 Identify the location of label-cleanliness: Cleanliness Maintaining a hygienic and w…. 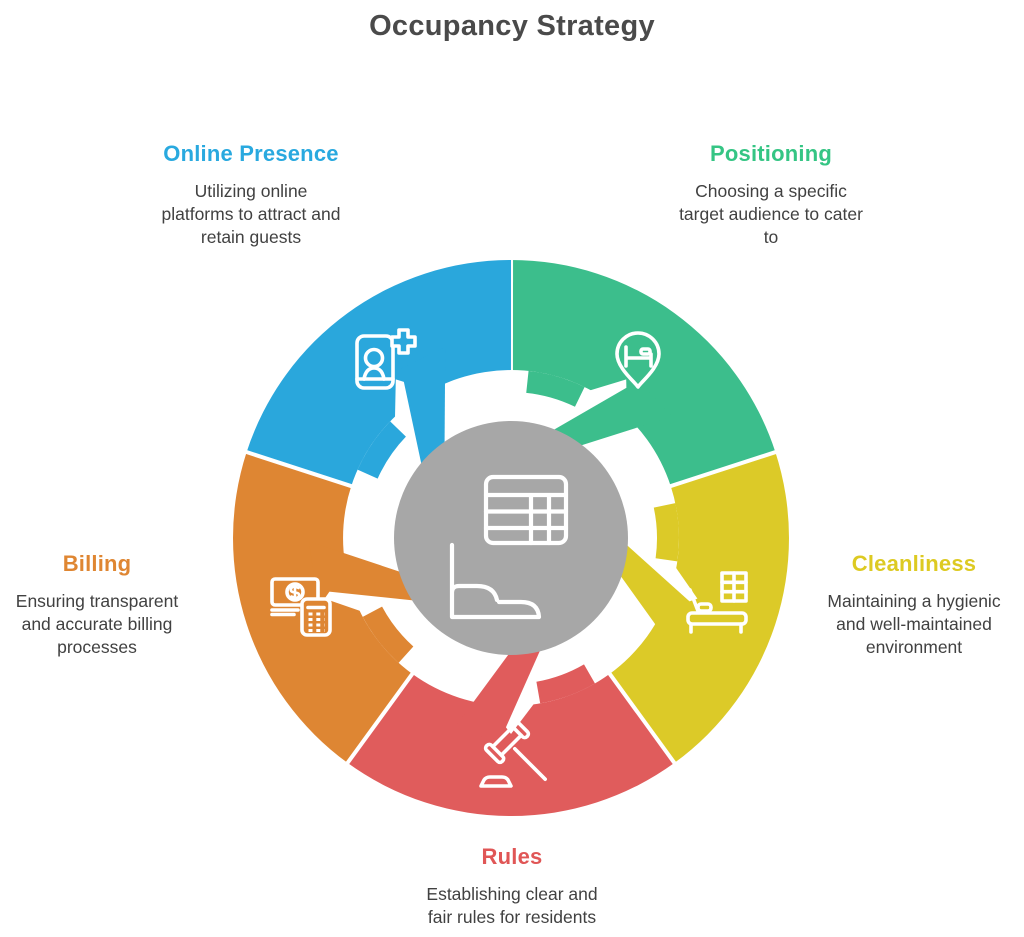
(914, 605).